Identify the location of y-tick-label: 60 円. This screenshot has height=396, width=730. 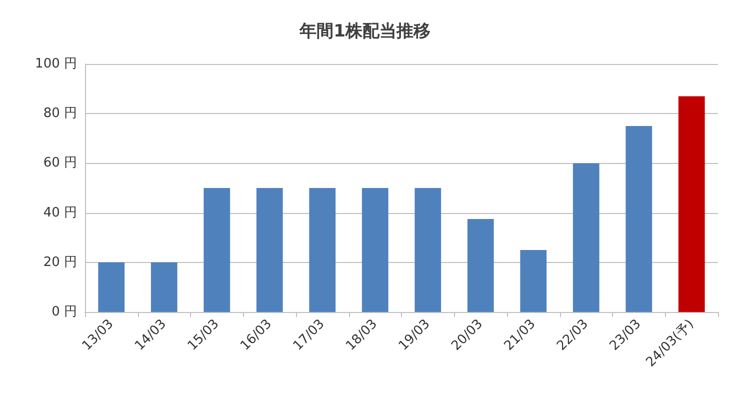
(60, 163).